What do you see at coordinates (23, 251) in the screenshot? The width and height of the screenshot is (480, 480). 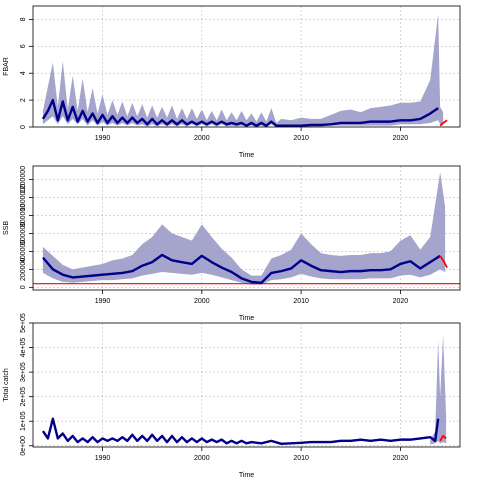 I see `y-tick-label: 400000` at bounding box center [23, 251].